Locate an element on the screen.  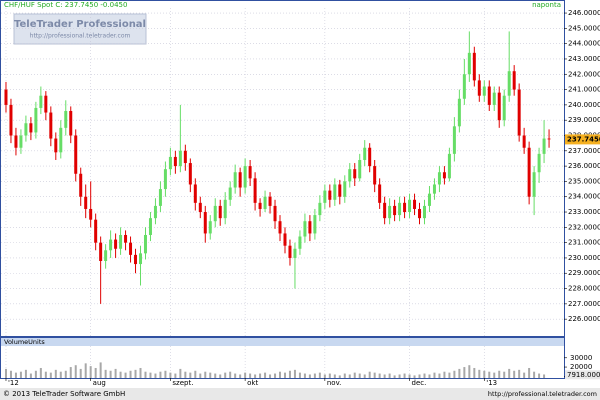
y-tick-label: 236.0000 is located at coordinates (584, 166).